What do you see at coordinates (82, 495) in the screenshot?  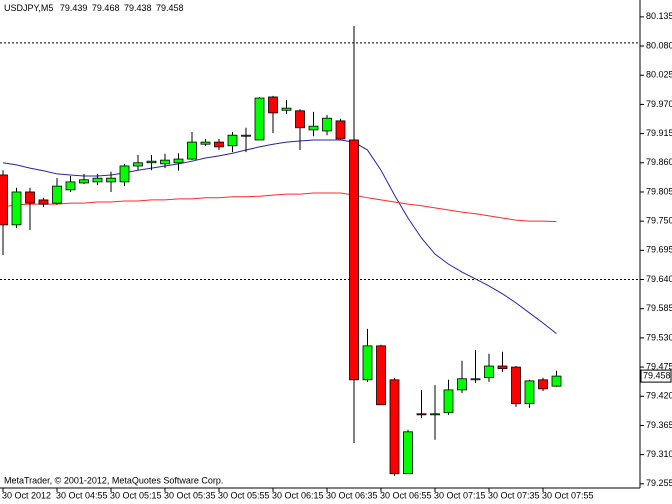 I see `x-tick-label: 30 Oct 04:55` at bounding box center [82, 495].